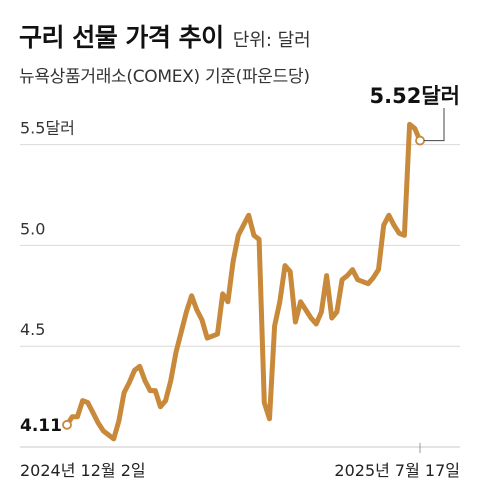 This screenshot has height=500, width=480. What do you see at coordinates (240, 448) in the screenshot?
I see `axis-layer` at bounding box center [240, 448].